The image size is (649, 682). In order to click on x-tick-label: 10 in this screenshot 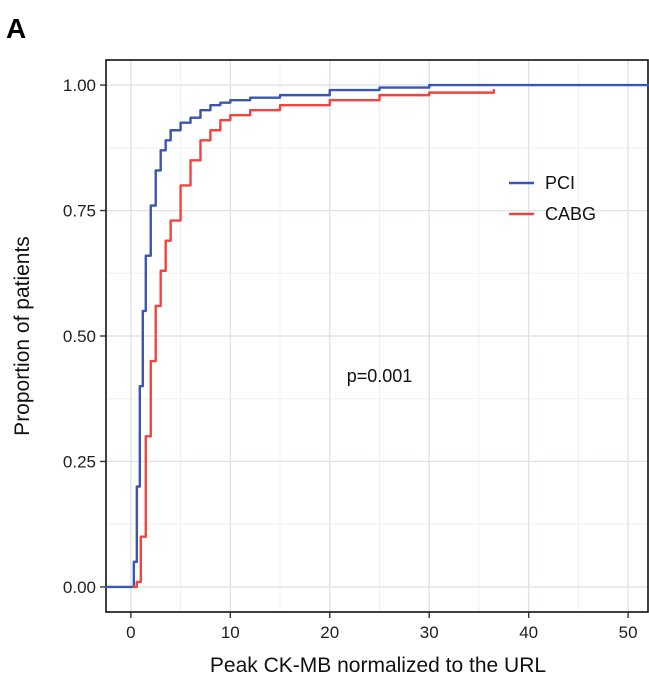, I will do `click(230, 632)`.